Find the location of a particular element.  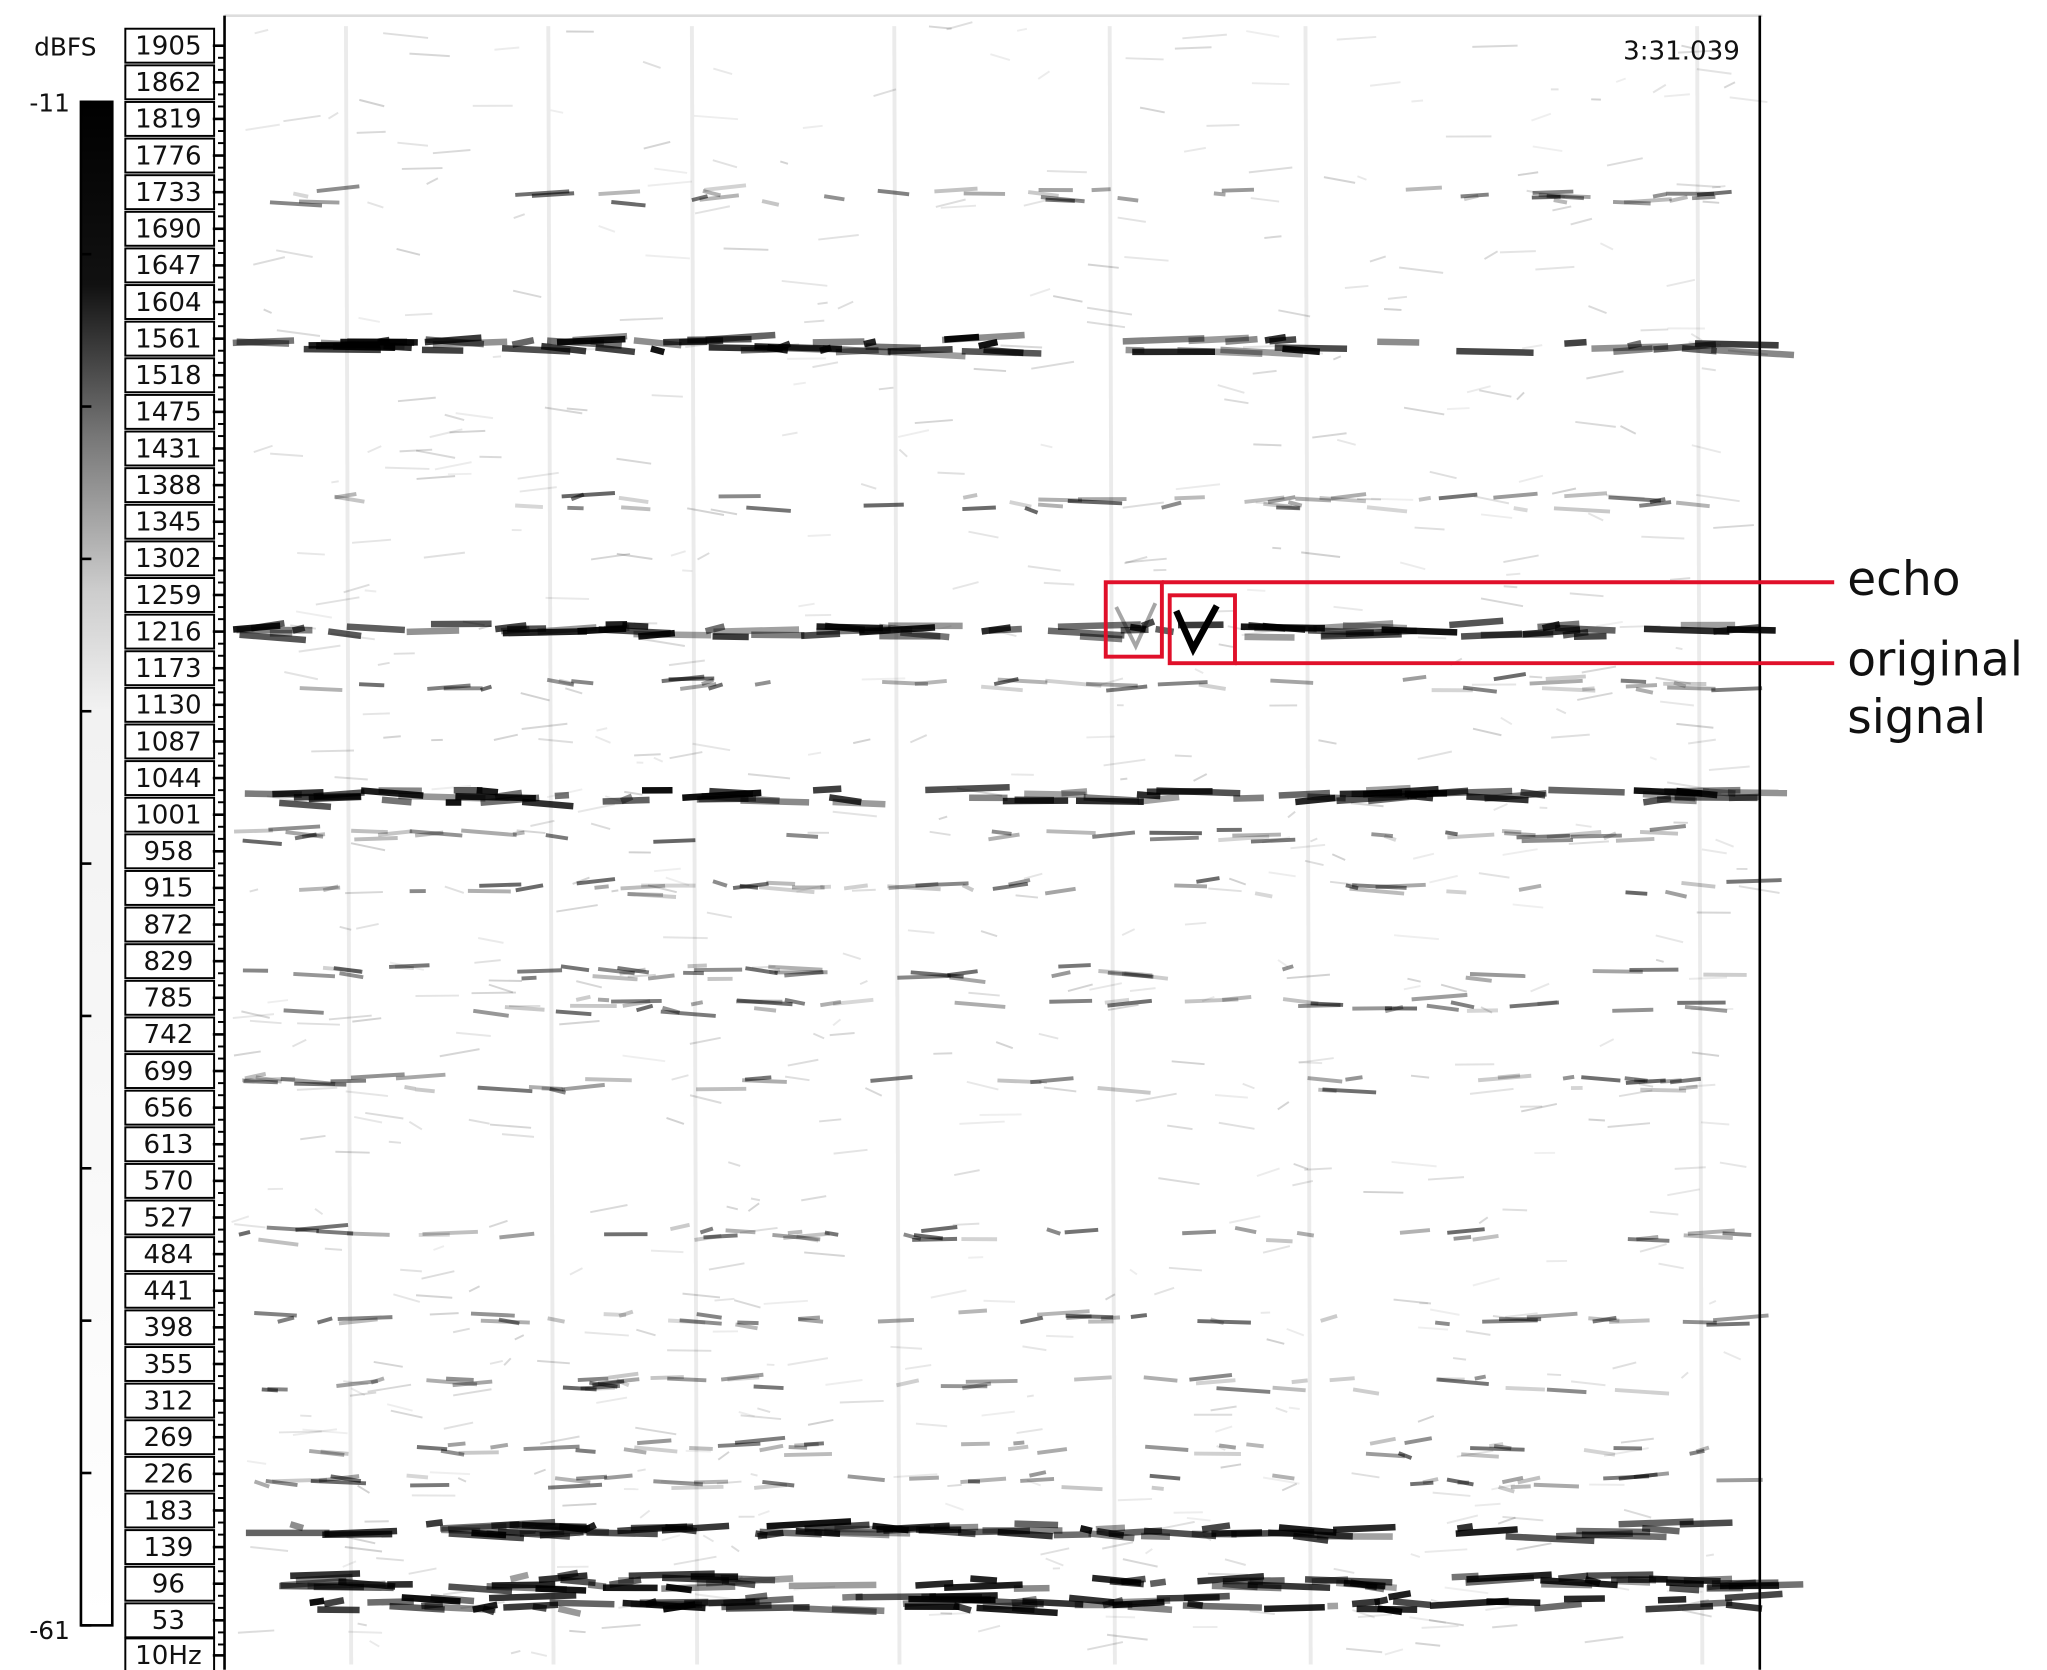

freq-label: 872 is located at coordinates (169, 925).